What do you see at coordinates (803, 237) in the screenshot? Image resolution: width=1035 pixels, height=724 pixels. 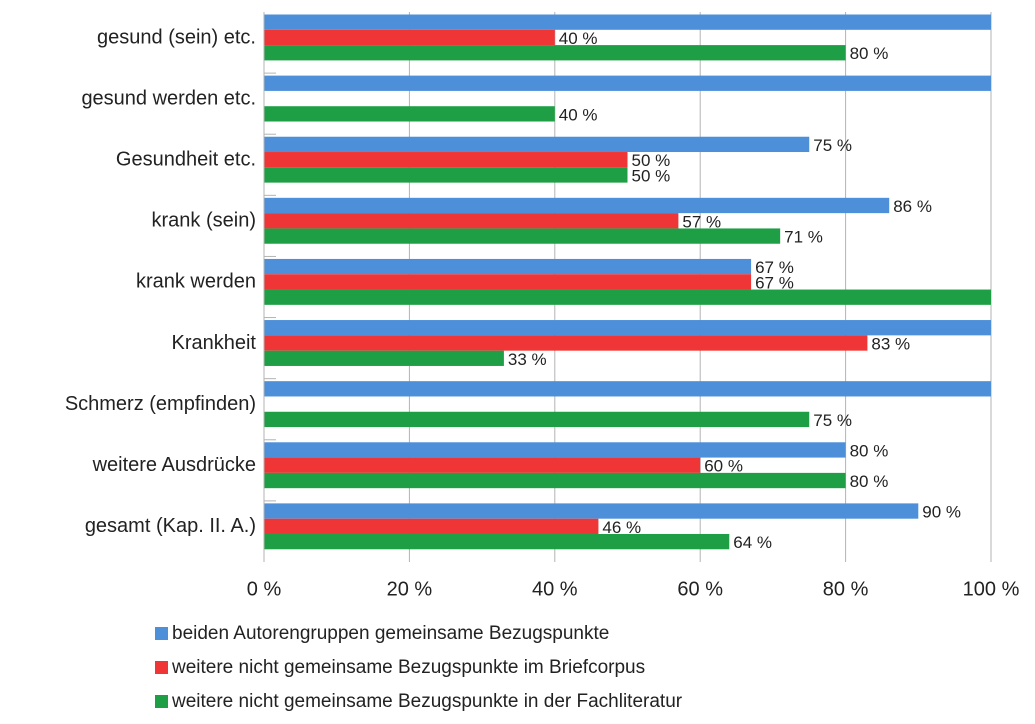 I see `value-label: 71 %` at bounding box center [803, 237].